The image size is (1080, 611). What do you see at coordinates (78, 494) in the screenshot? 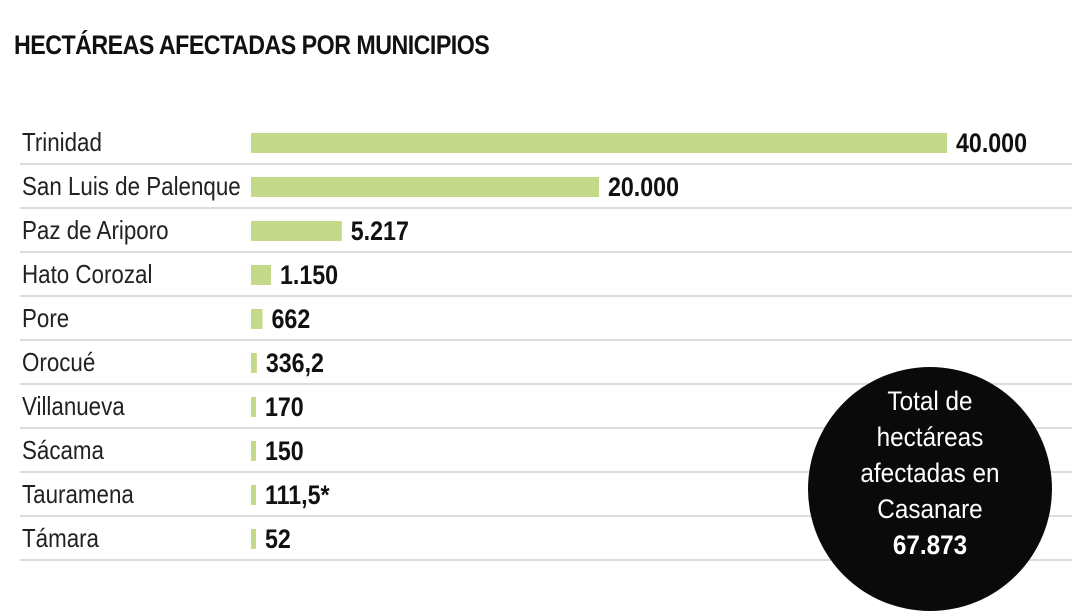
I see `category-label: Tauramena` at bounding box center [78, 494].